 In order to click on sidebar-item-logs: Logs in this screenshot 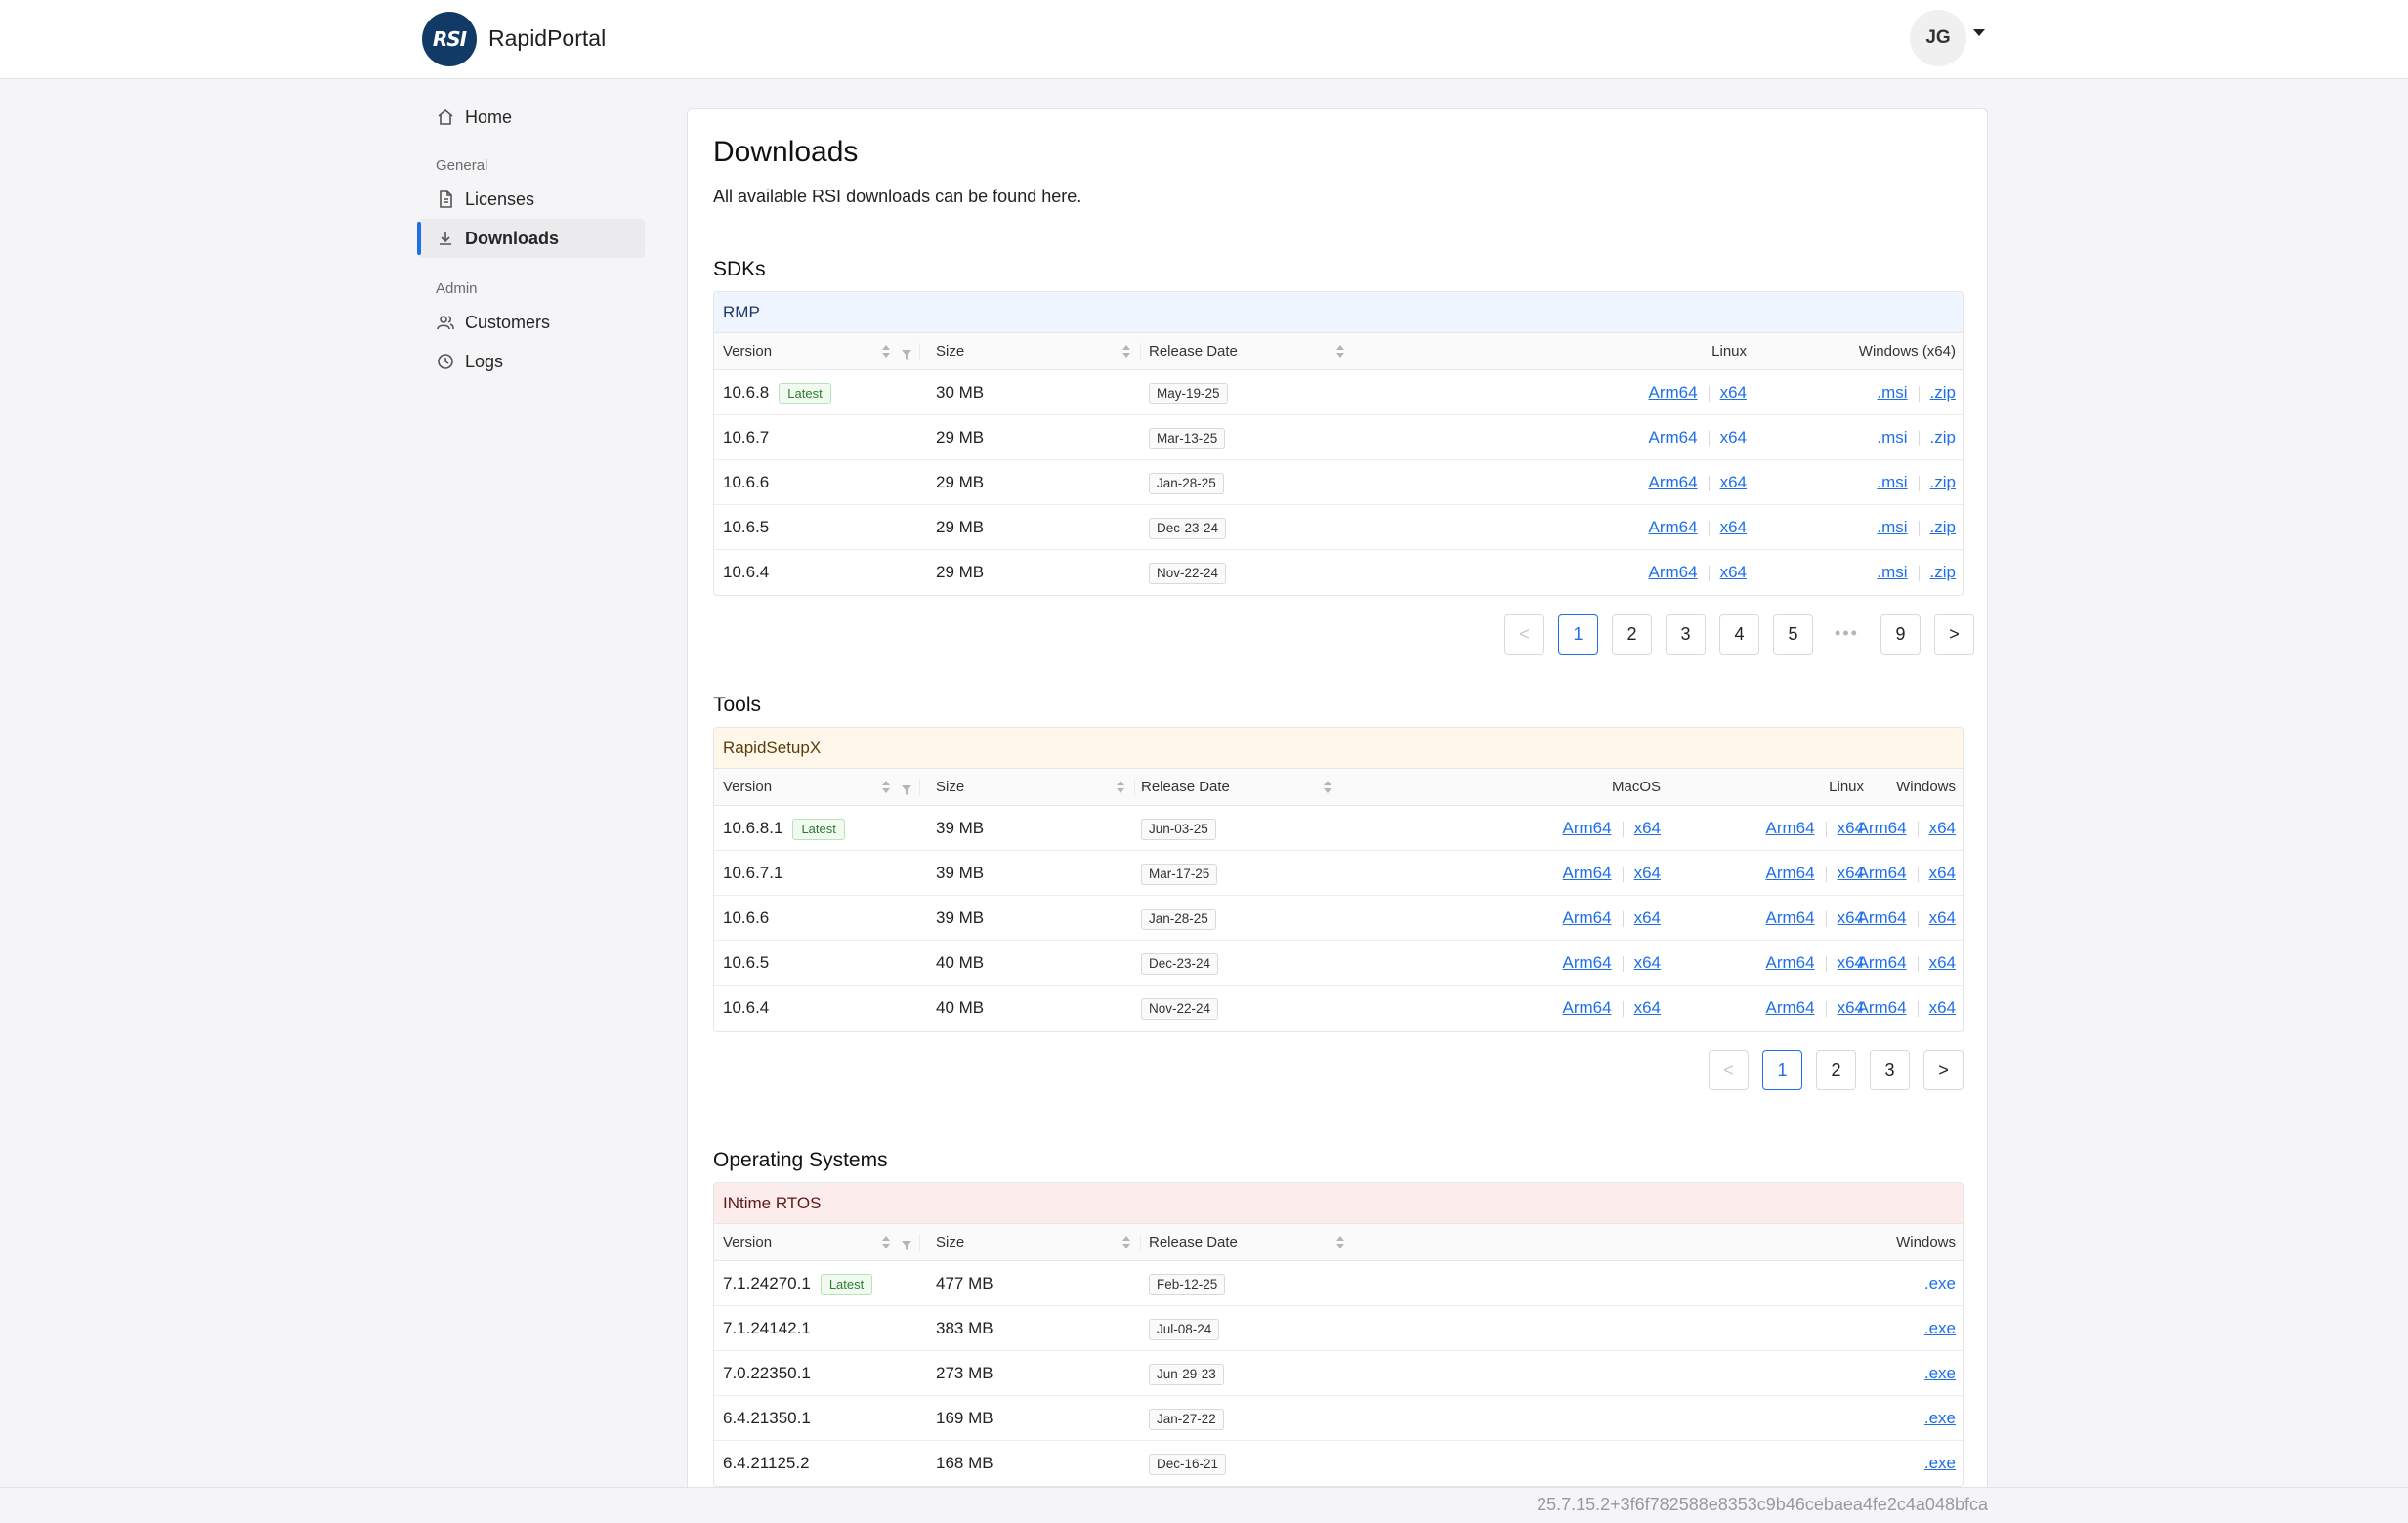, I will do `click(531, 361)`.